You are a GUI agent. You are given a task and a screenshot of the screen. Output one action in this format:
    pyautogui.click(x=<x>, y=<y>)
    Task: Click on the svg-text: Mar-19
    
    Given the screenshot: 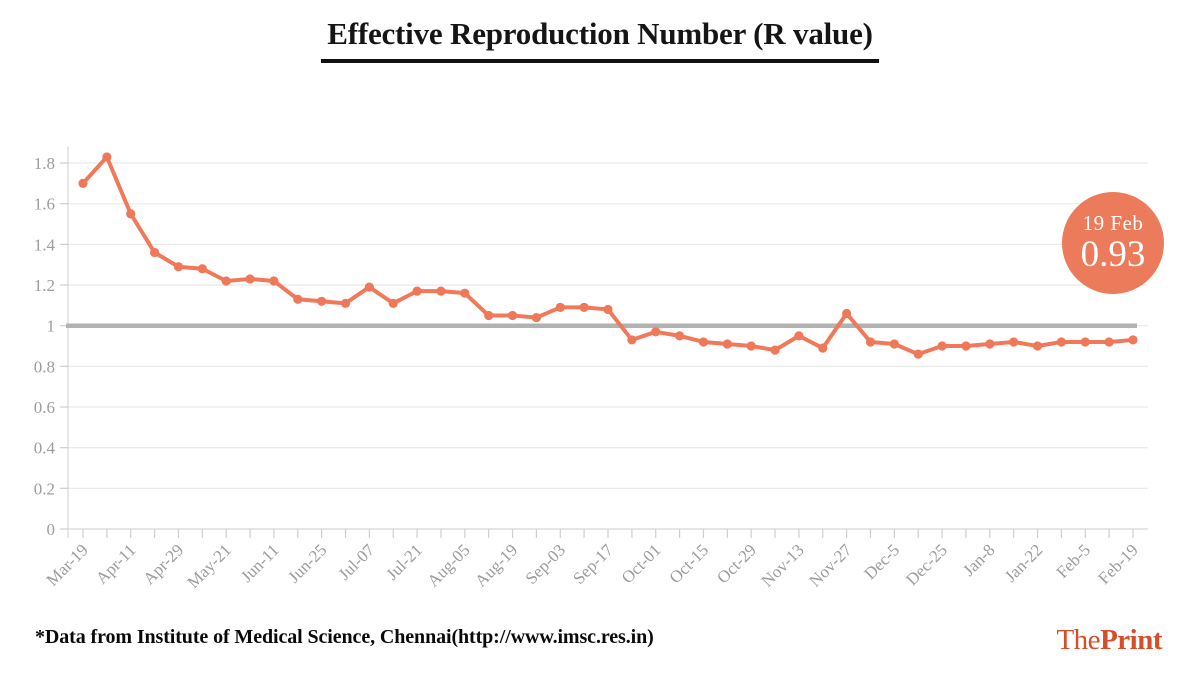 What is the action you would take?
    pyautogui.click(x=67, y=564)
    